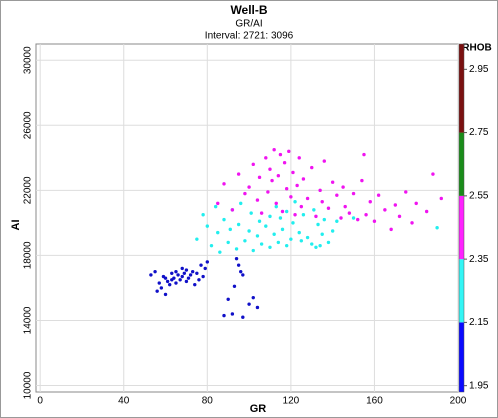  Describe the element at coordinates (479, 195) in the screenshot. I see `colorbar-tick-label: 2.55` at that location.